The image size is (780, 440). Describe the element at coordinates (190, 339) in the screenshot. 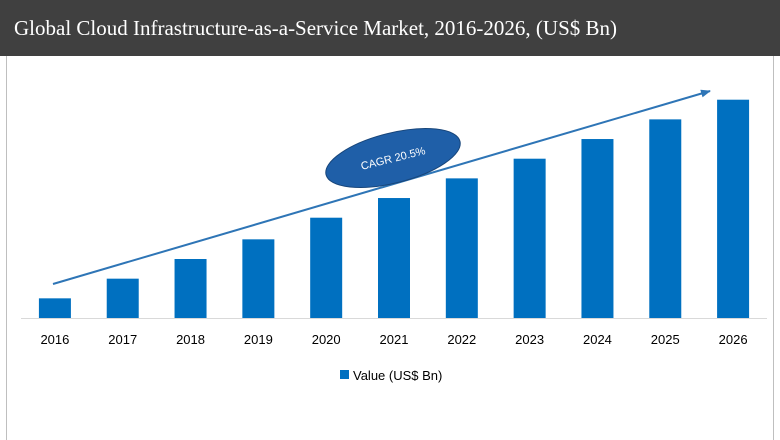

I see `x-tick-2018: 2018` at that location.